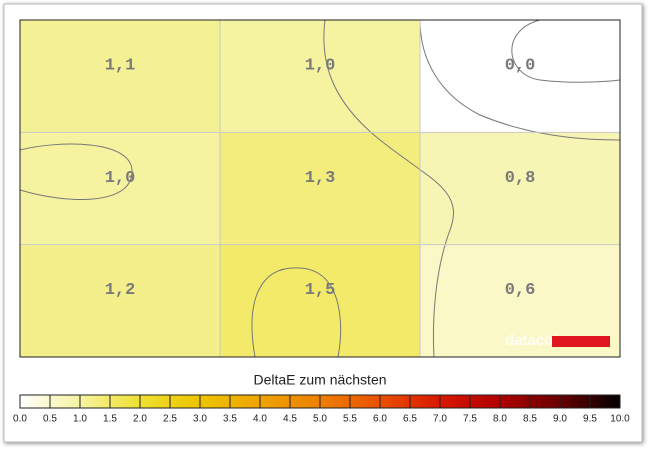 Image resolution: width=650 pixels, height=450 pixels. I want to click on colorbar-tick-label: 6.0, so click(380, 419).